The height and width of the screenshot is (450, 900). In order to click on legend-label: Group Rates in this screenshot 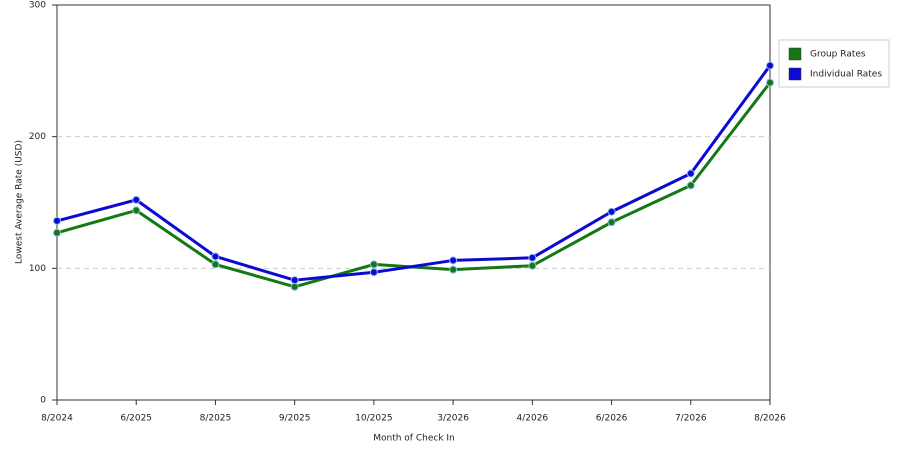, I will do `click(838, 55)`.